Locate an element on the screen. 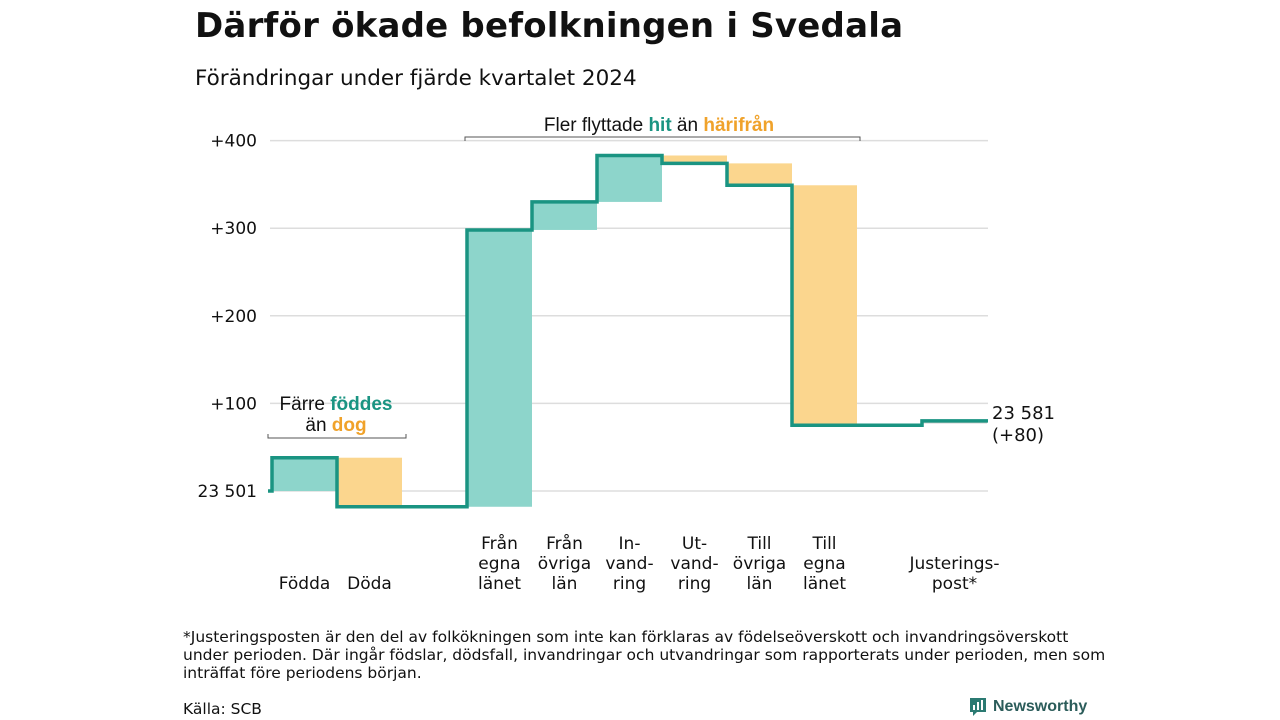 Image resolution: width=1280 pixels, height=720 pixels. source-label: Källa: SCB is located at coordinates (222, 709).